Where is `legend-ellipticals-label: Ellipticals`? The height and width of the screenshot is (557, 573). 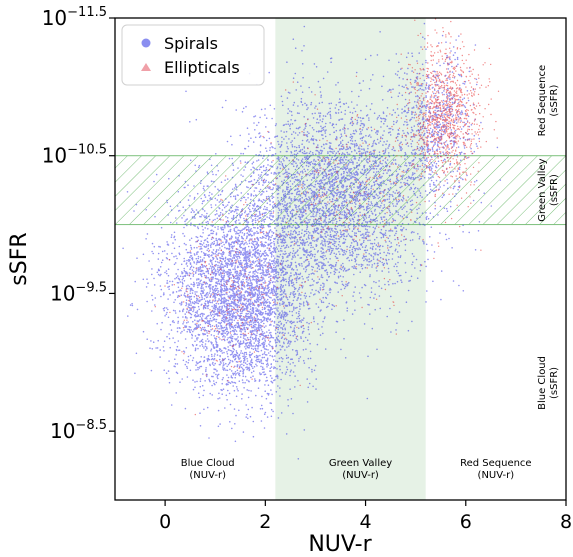
legend-ellipticals-label: Ellipticals is located at coordinates (202, 67).